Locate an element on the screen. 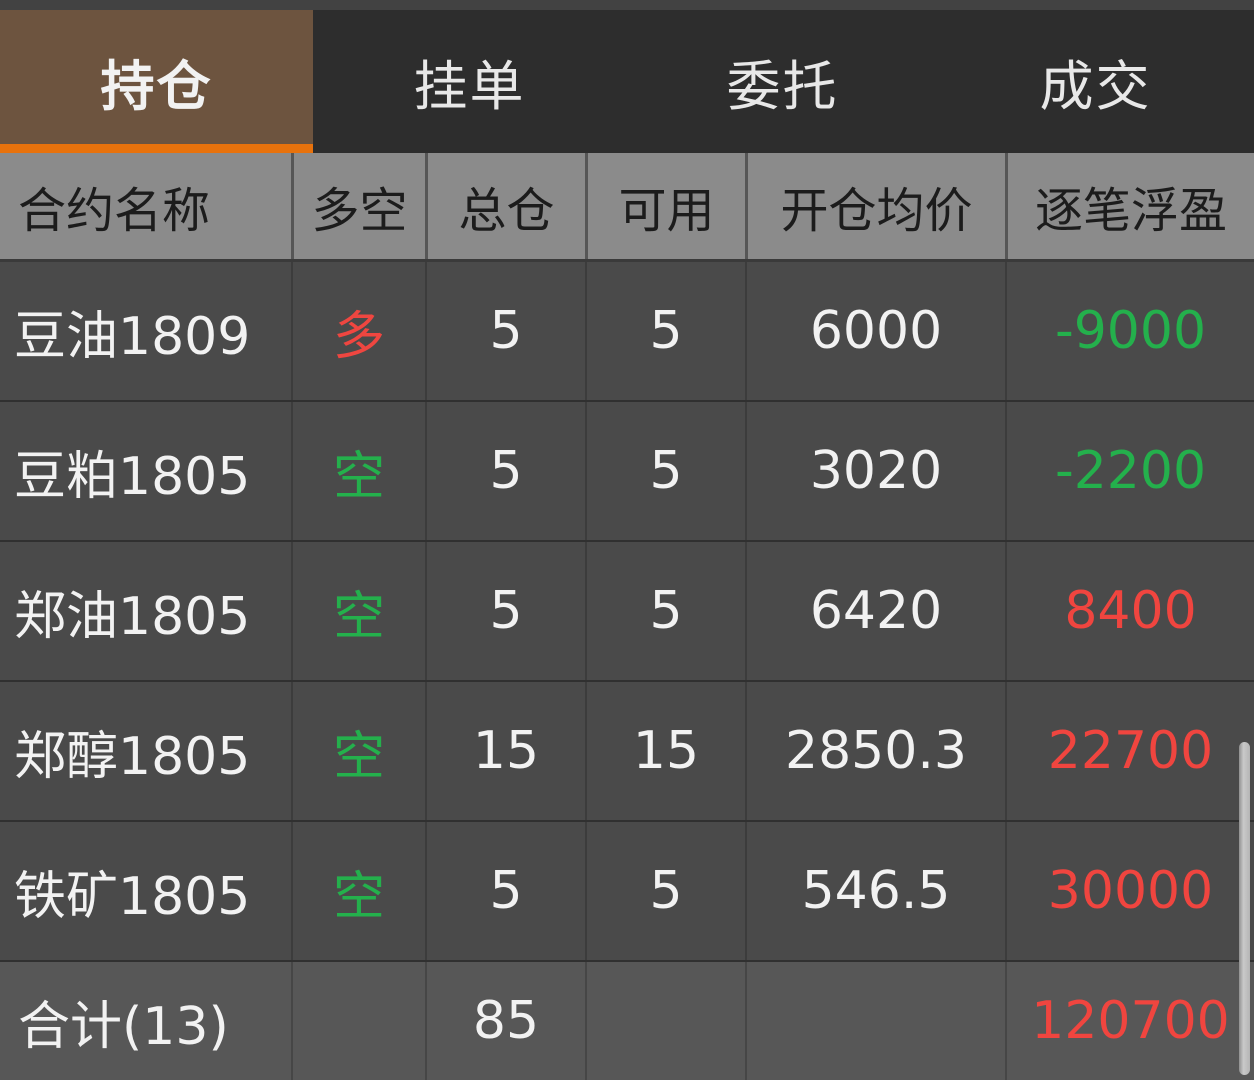  pnl-value: -9000 is located at coordinates (1130, 331).